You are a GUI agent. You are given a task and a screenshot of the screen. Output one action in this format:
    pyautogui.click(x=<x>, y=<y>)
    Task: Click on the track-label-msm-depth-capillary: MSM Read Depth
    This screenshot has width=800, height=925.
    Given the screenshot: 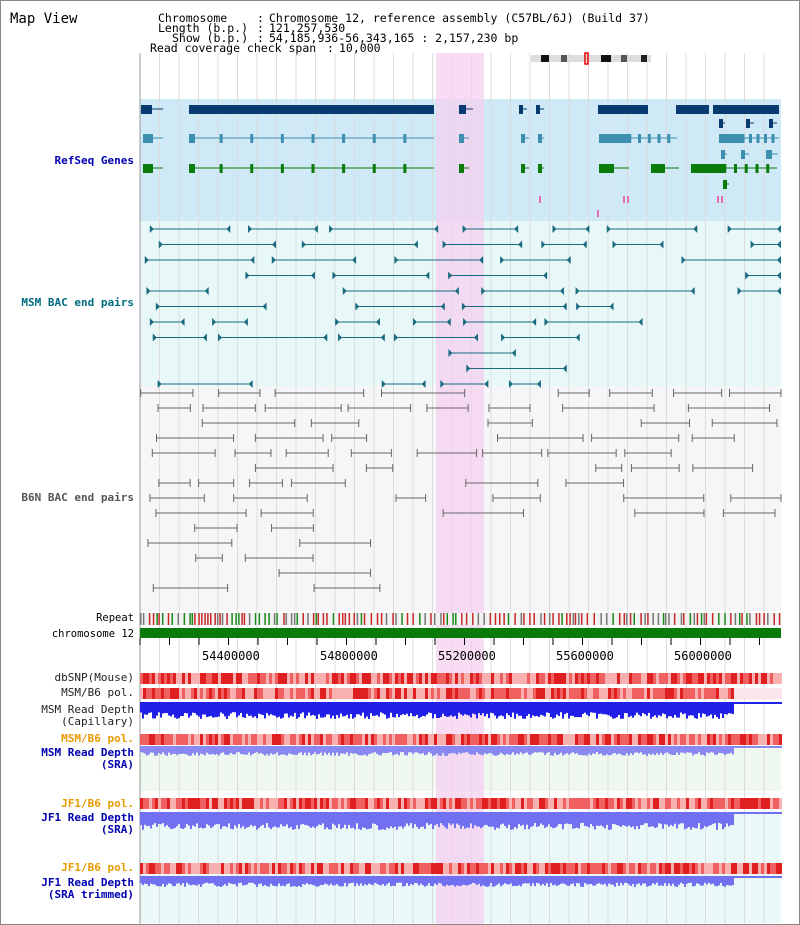 What is the action you would take?
    pyautogui.click(x=87, y=709)
    